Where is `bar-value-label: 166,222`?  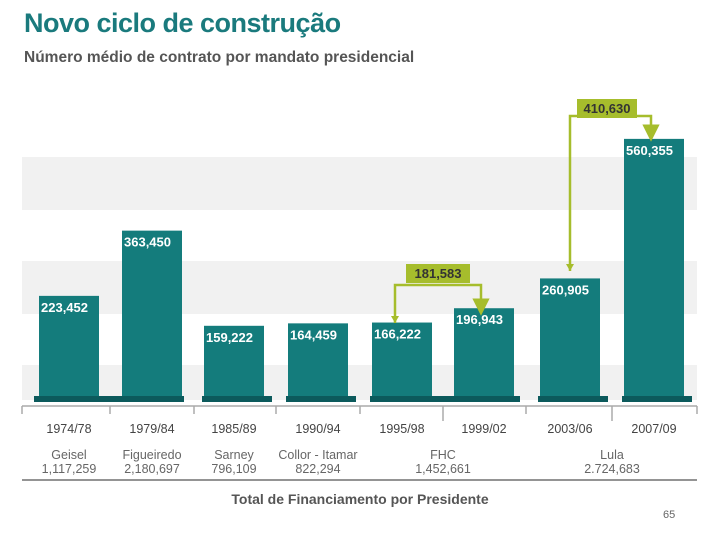 bar-value-label: 166,222 is located at coordinates (397, 334).